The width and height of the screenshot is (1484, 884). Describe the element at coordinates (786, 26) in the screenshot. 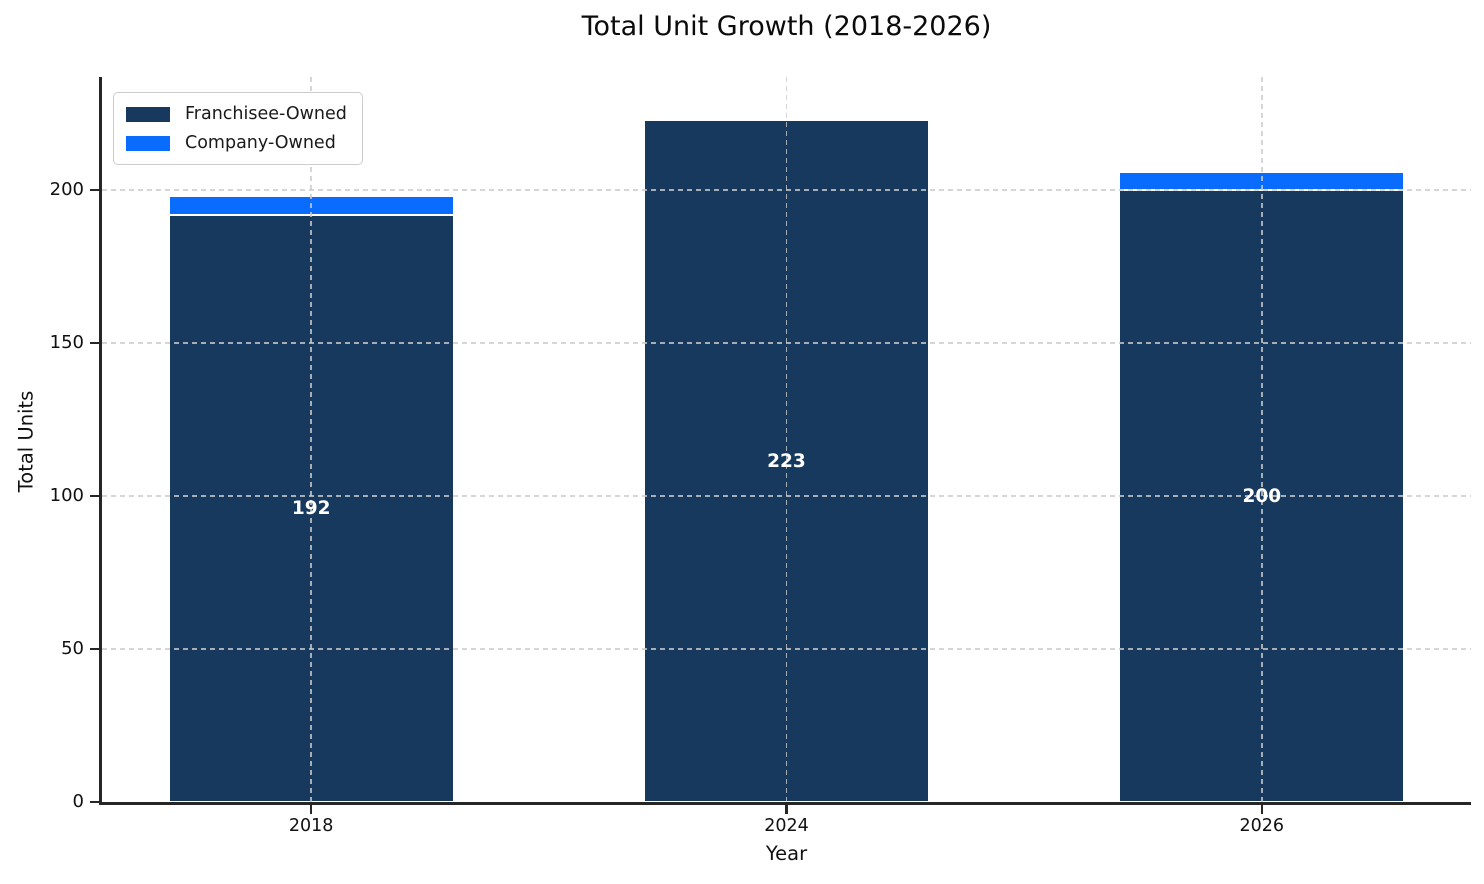

I see `chart-title: Total Unit Growth (2018-2026)` at that location.